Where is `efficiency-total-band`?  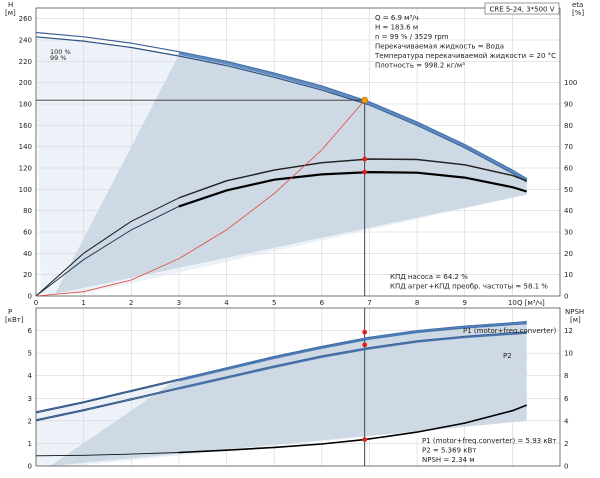 efficiency-total-band is located at coordinates (353, 189).